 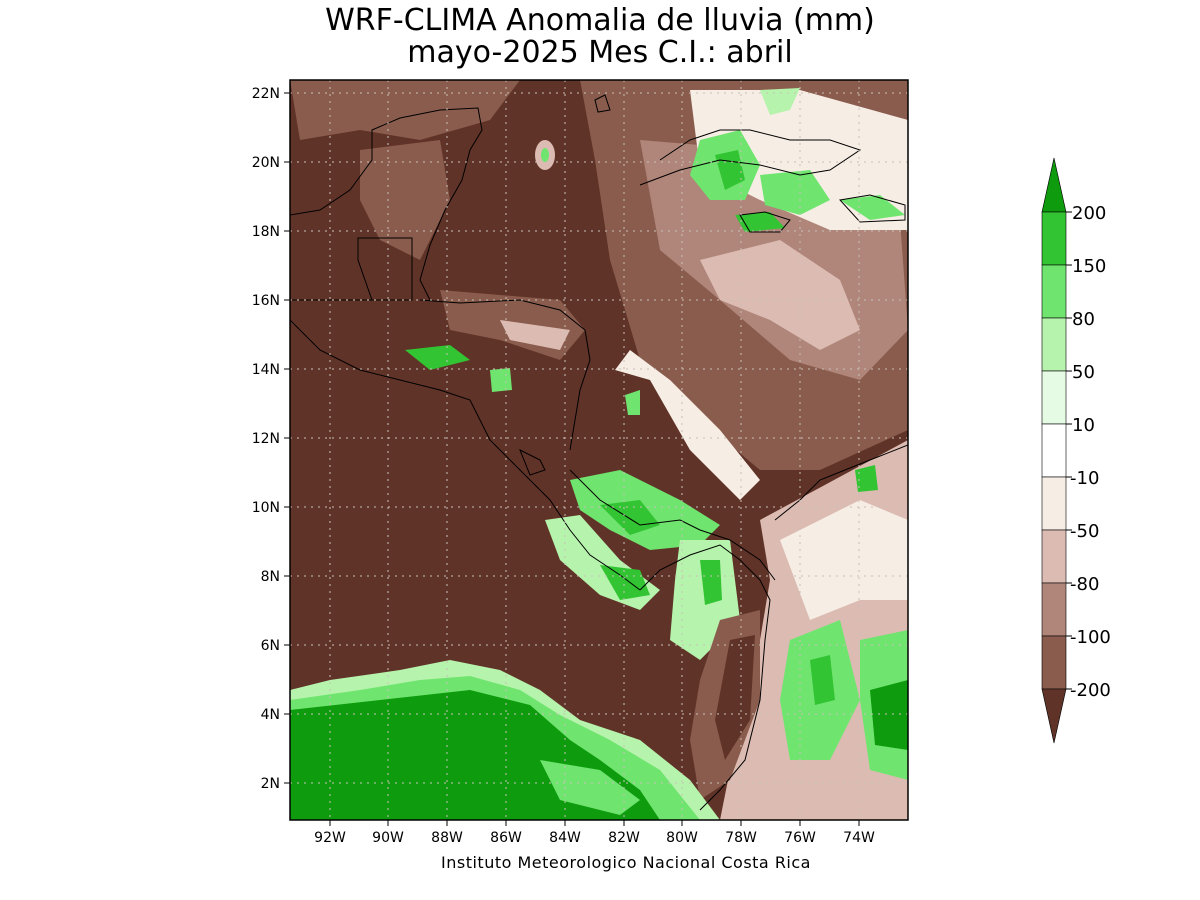 What do you see at coordinates (266, 301) in the screenshot?
I see `lat-label: 16N` at bounding box center [266, 301].